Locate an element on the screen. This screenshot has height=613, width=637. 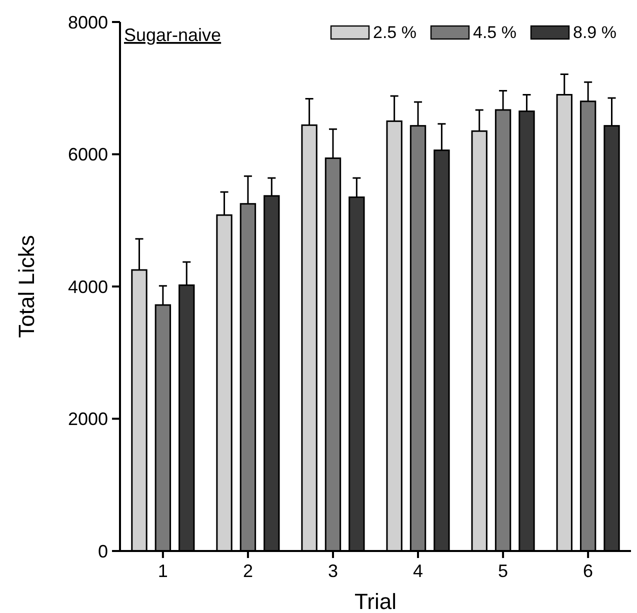
legend-label: 8.9 % is located at coordinates (594, 32).